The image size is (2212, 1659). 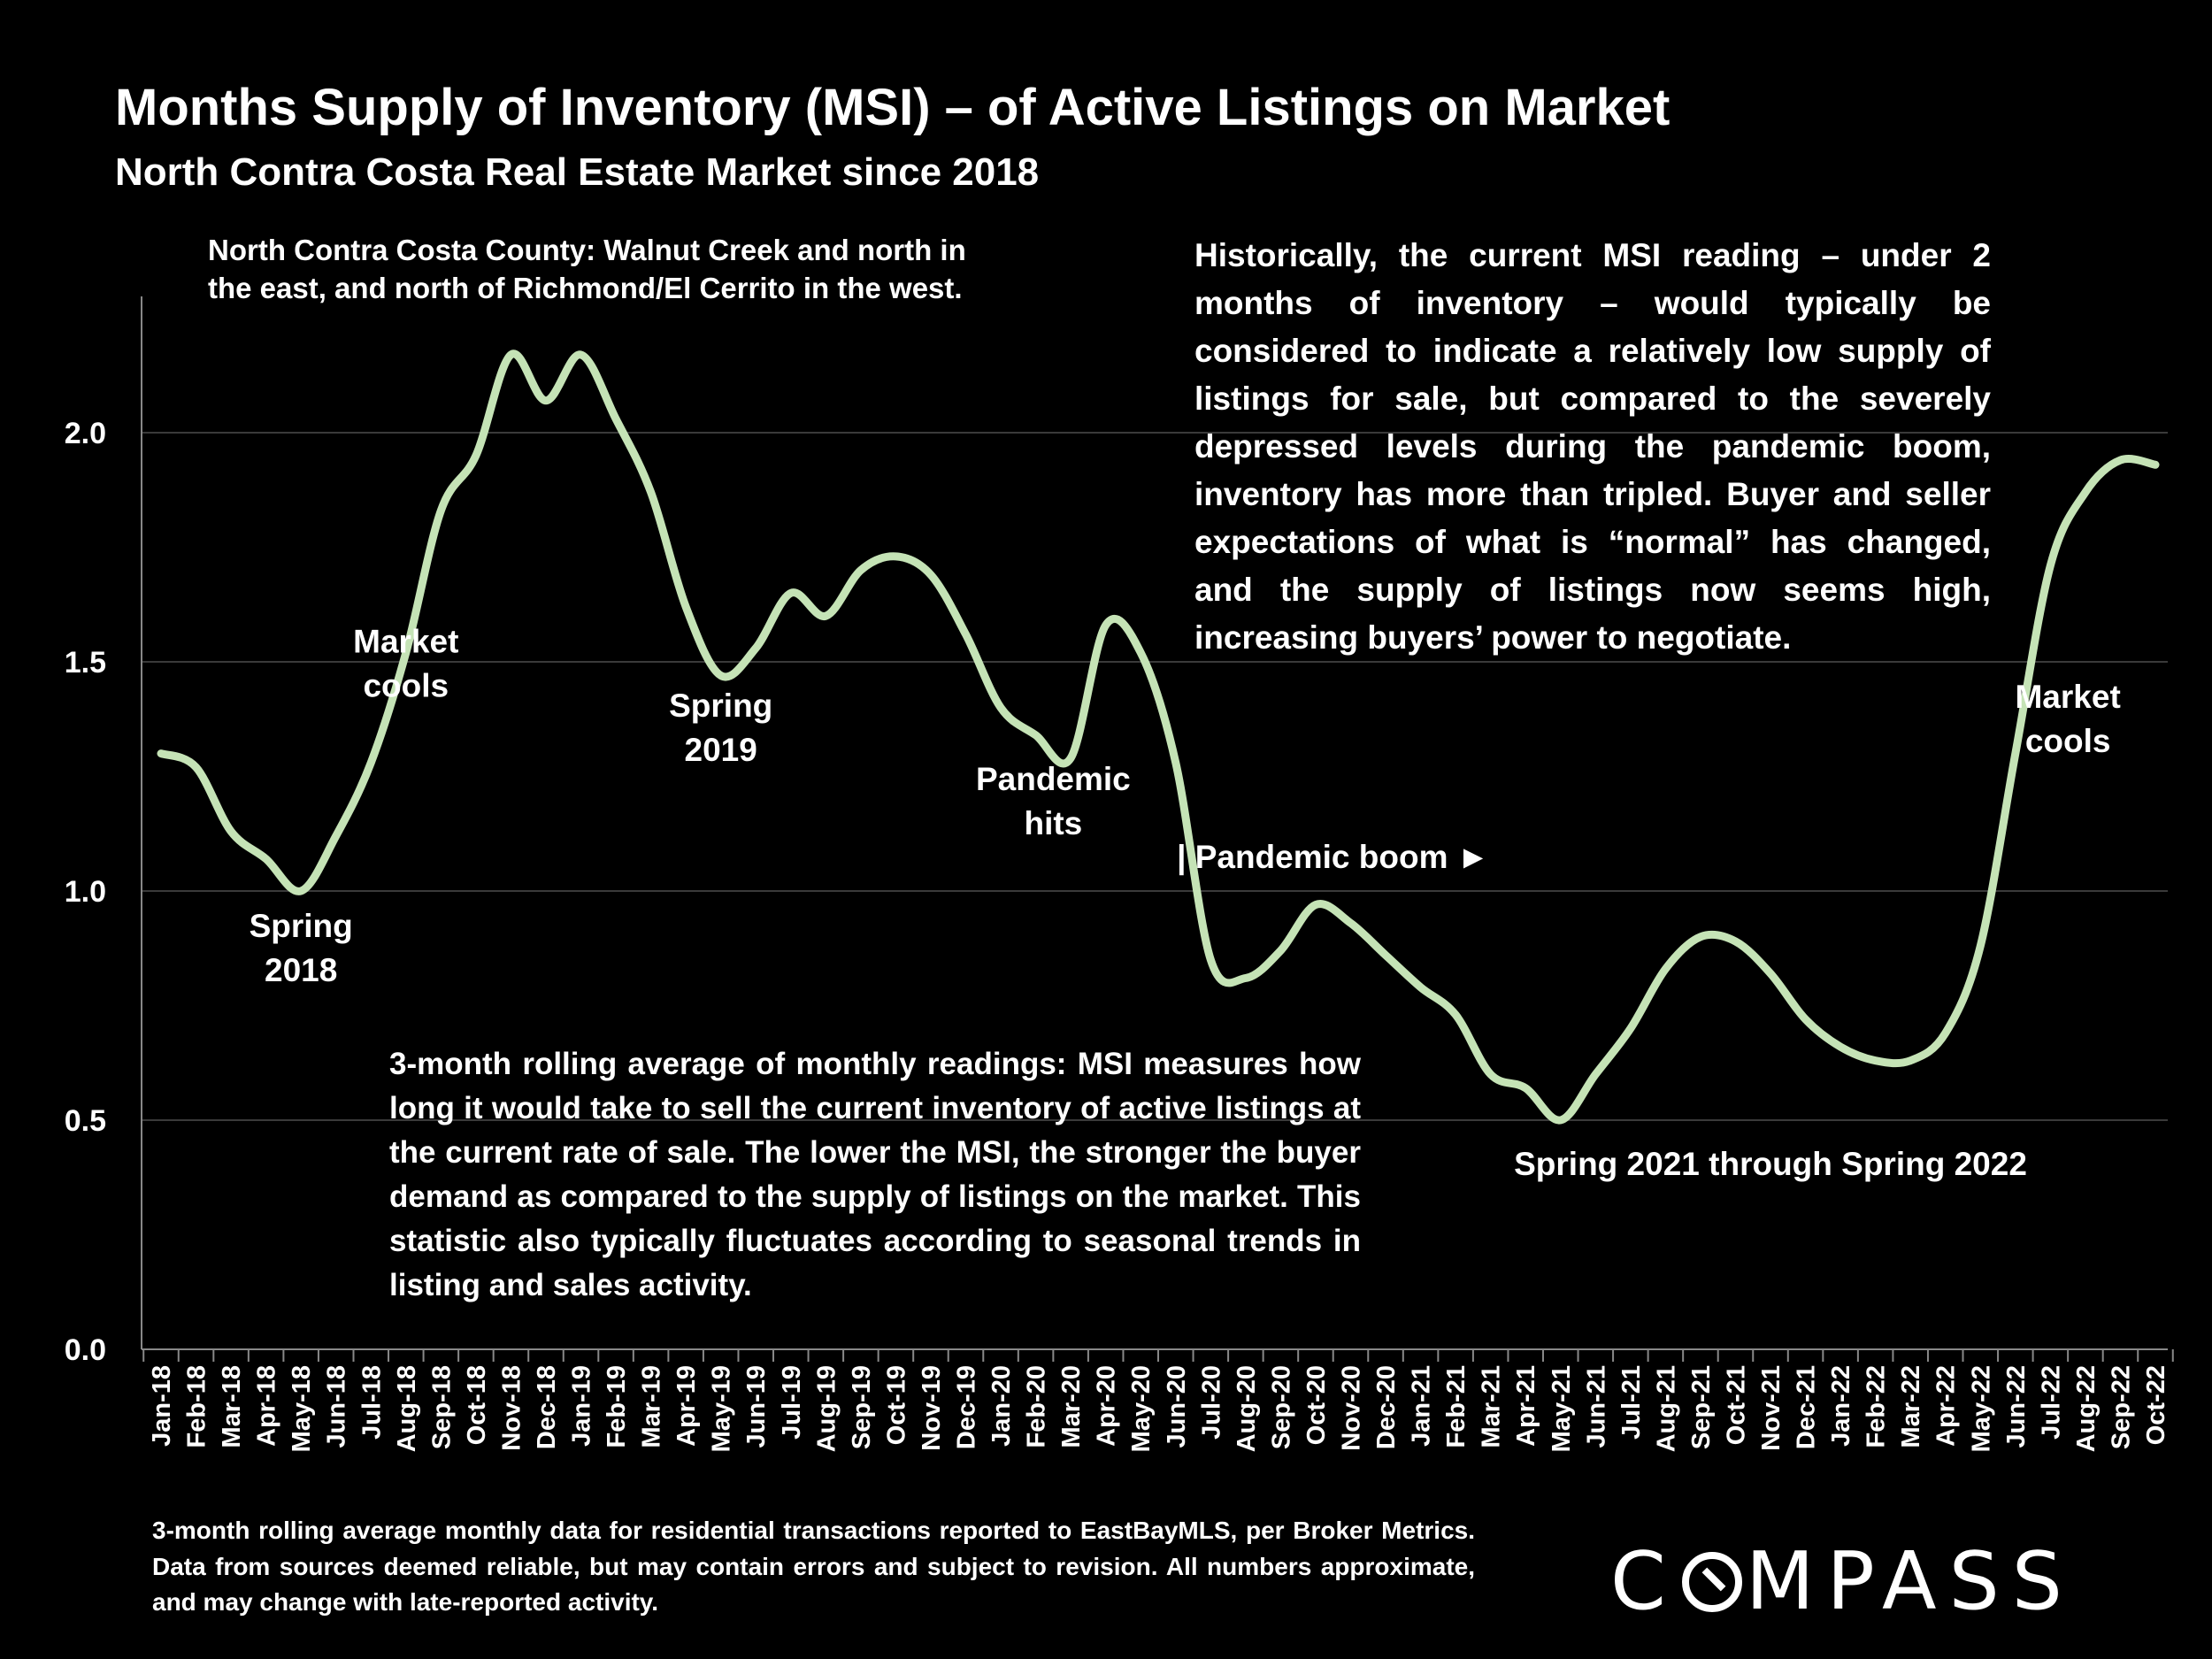 What do you see at coordinates (967, 1407) in the screenshot?
I see `x-tick-label: Dec-19` at bounding box center [967, 1407].